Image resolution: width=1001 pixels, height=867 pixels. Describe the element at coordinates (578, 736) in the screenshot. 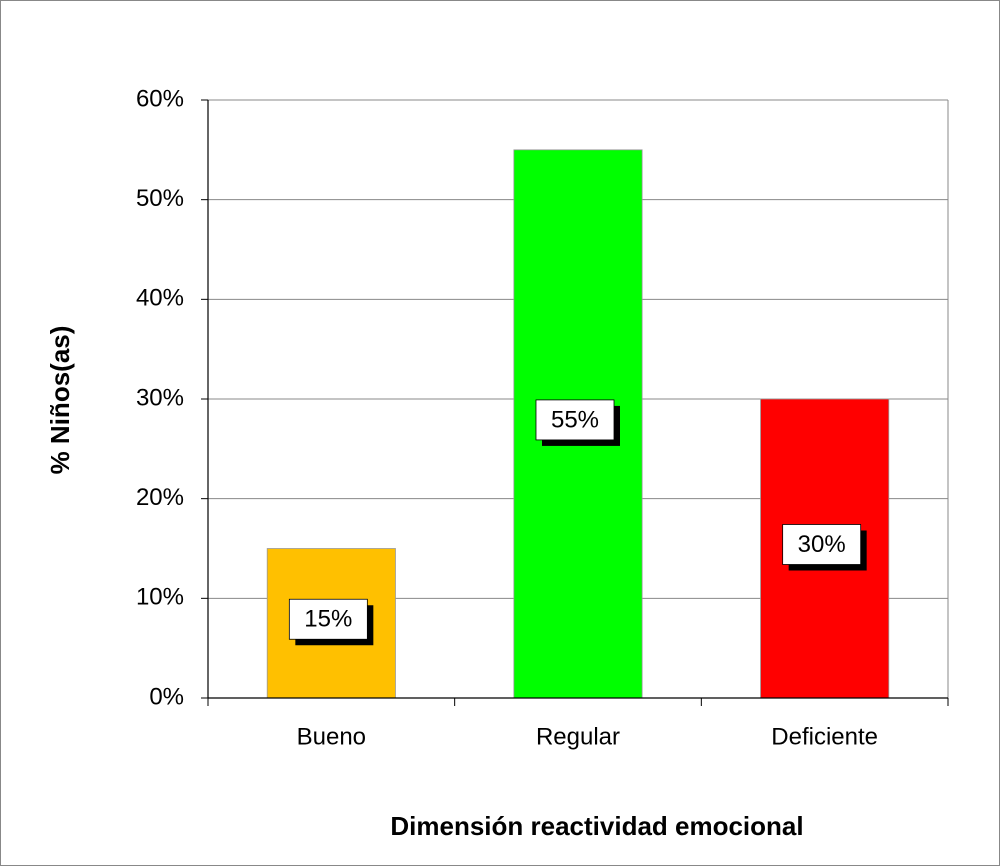

I see `x-tick-label: Regular` at that location.